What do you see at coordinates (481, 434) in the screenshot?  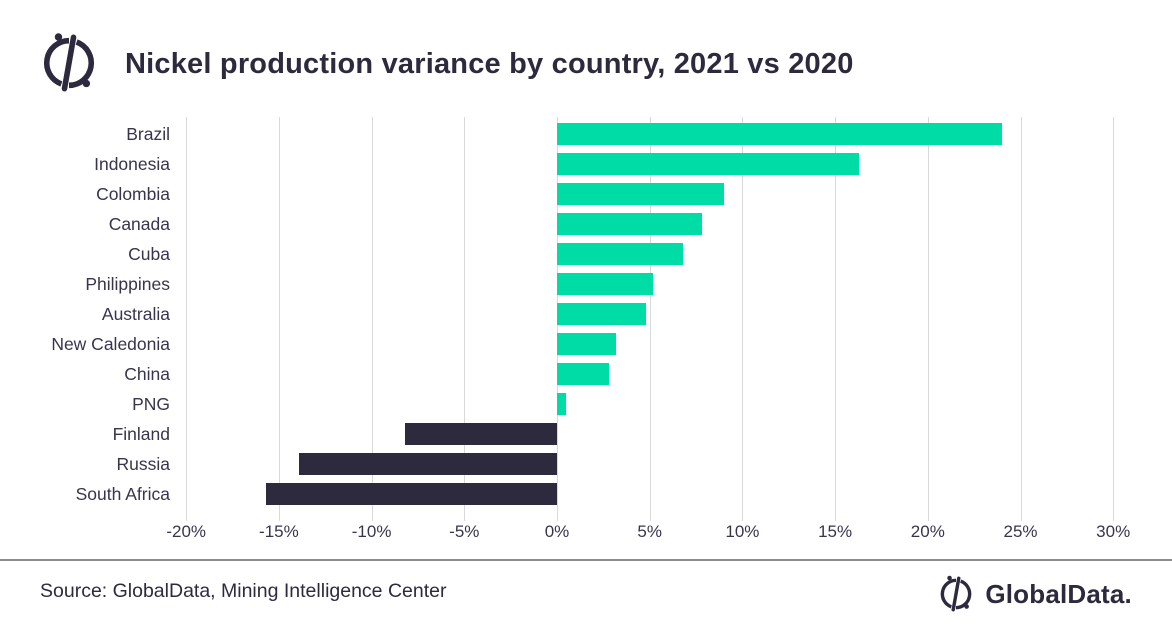 I see `bar-finland` at bounding box center [481, 434].